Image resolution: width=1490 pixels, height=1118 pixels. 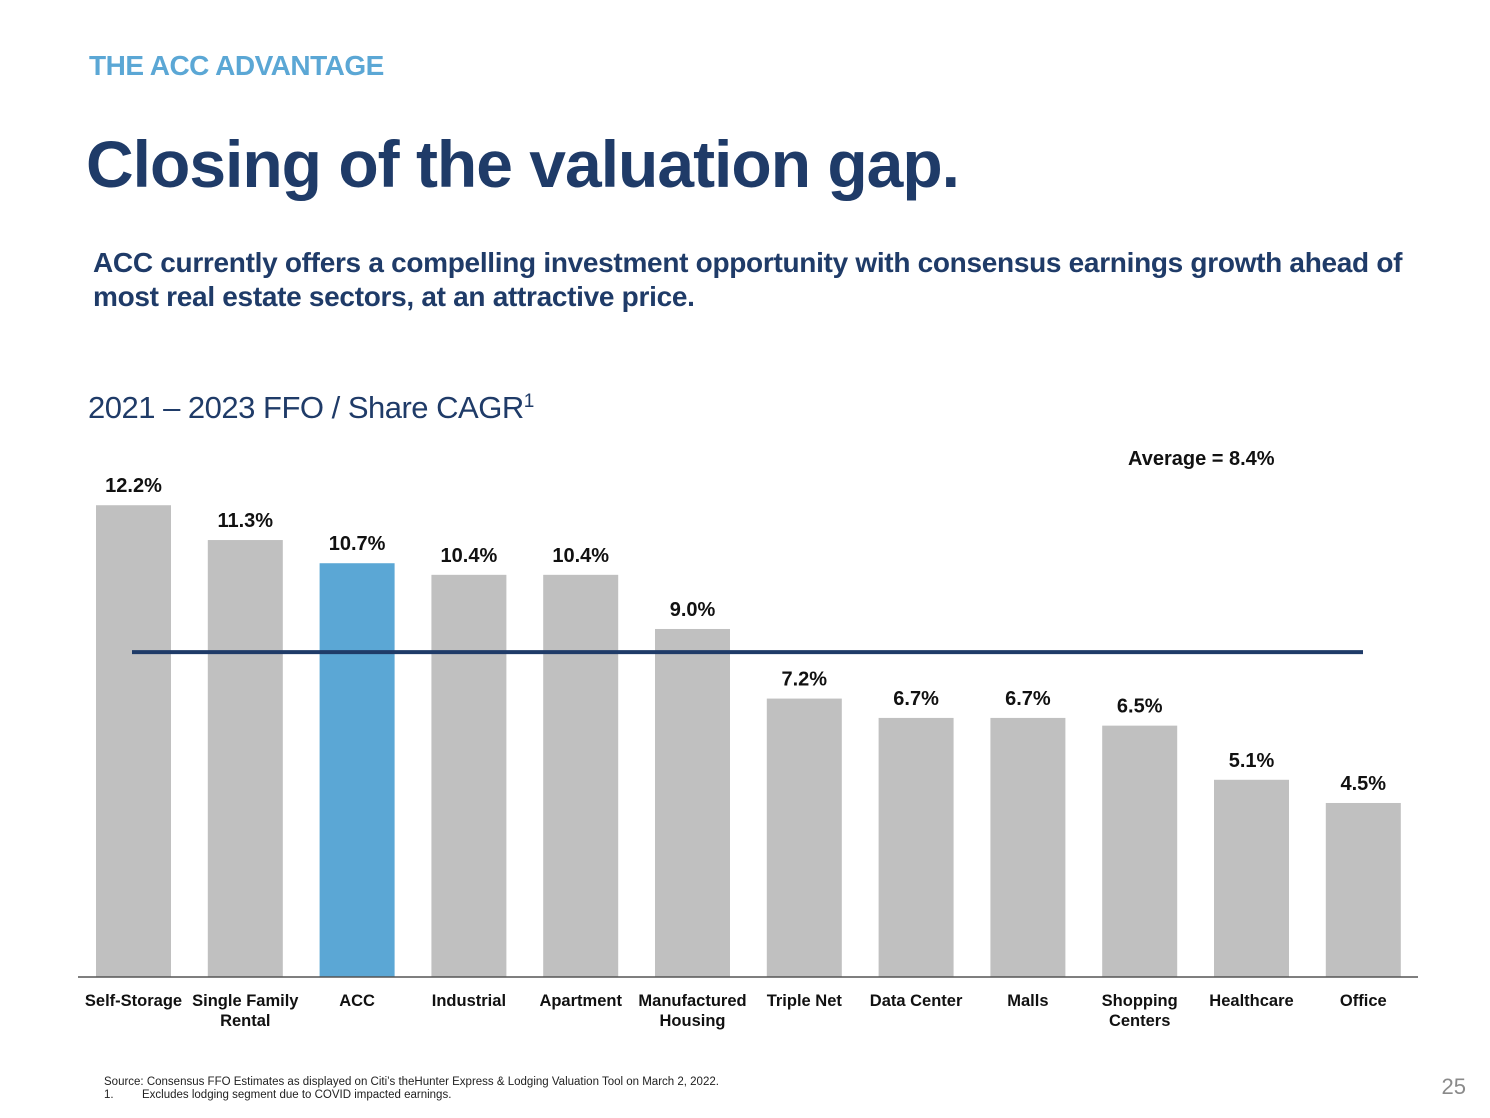 What do you see at coordinates (804, 837) in the screenshot?
I see `bar-triple-net` at bounding box center [804, 837].